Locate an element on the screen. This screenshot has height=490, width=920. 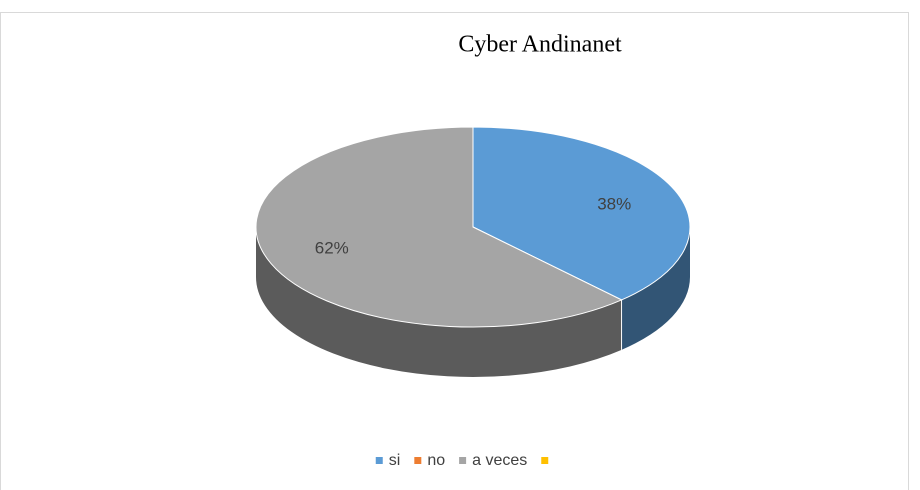
data-label: 38% is located at coordinates (614, 203).